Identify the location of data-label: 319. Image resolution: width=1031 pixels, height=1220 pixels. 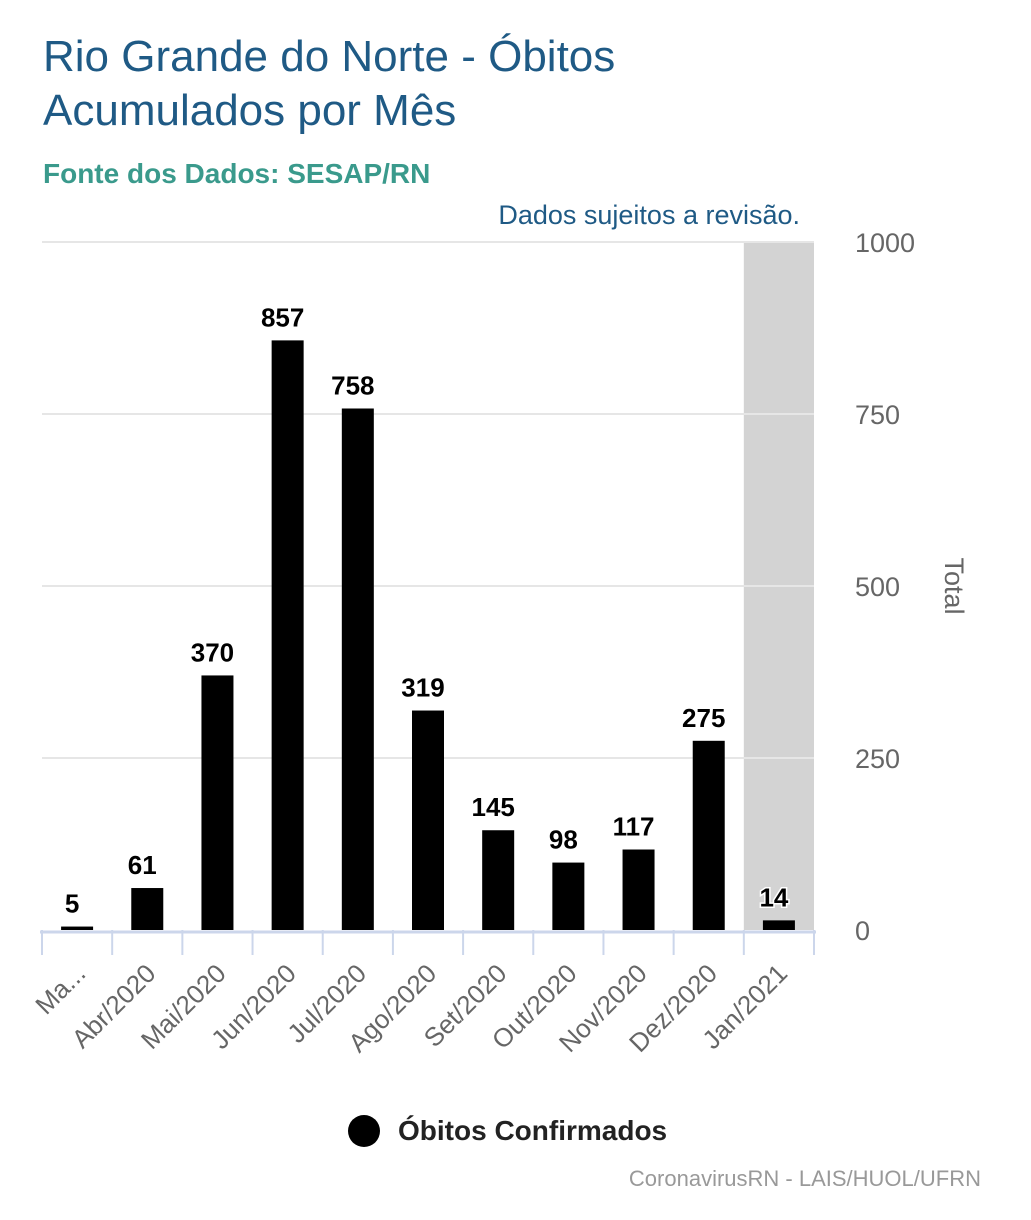
(422, 688).